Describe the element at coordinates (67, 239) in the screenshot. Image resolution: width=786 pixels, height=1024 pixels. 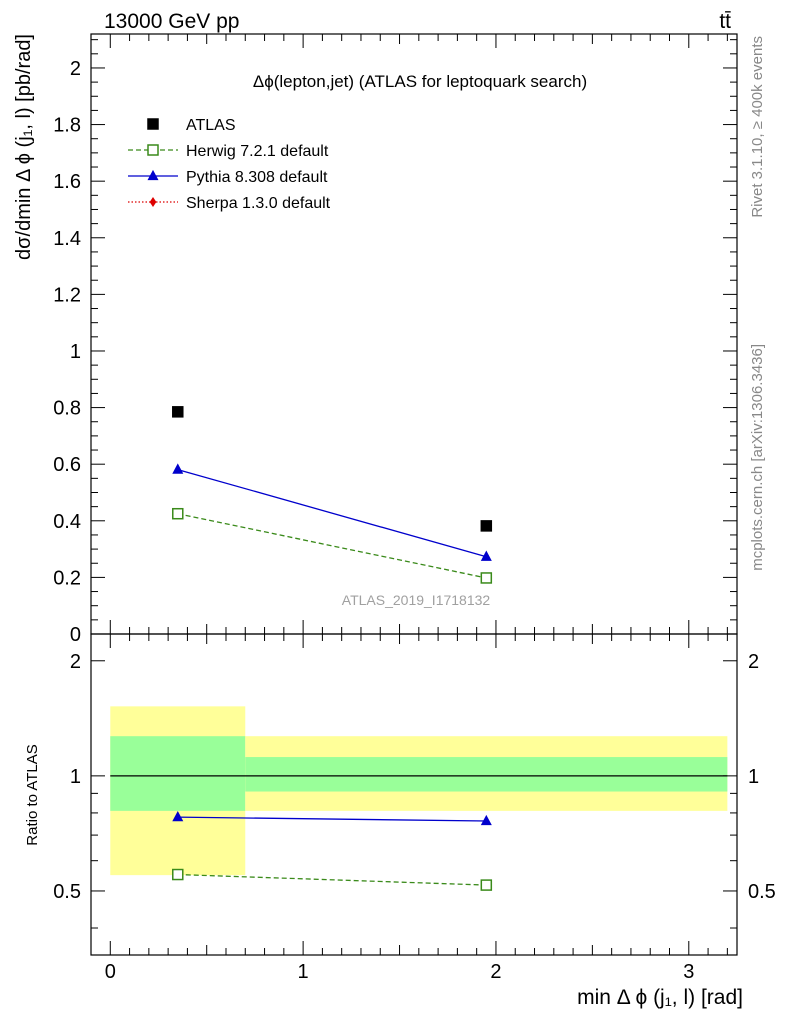
I see `main-ytick-label: 1.4` at that location.